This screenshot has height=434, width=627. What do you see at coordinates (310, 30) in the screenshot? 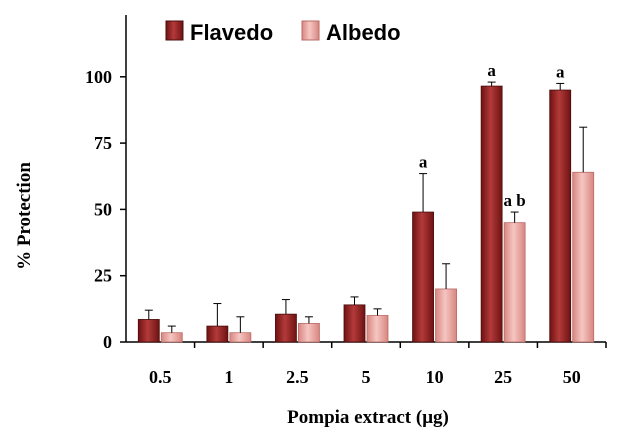
I see `legend-swatch-albedo` at bounding box center [310, 30].